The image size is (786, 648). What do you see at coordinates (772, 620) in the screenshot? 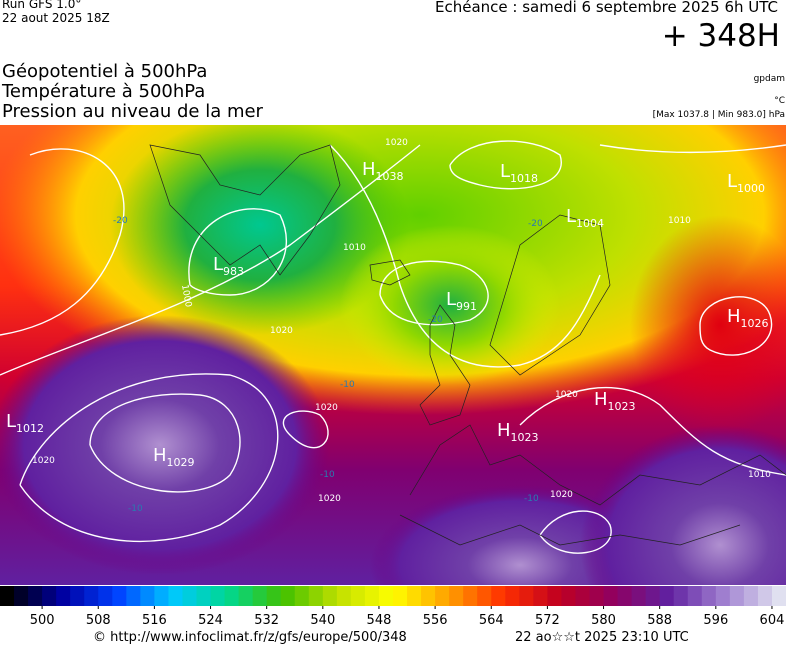
I see `colorbar-tick-label: 604` at bounding box center [772, 620].